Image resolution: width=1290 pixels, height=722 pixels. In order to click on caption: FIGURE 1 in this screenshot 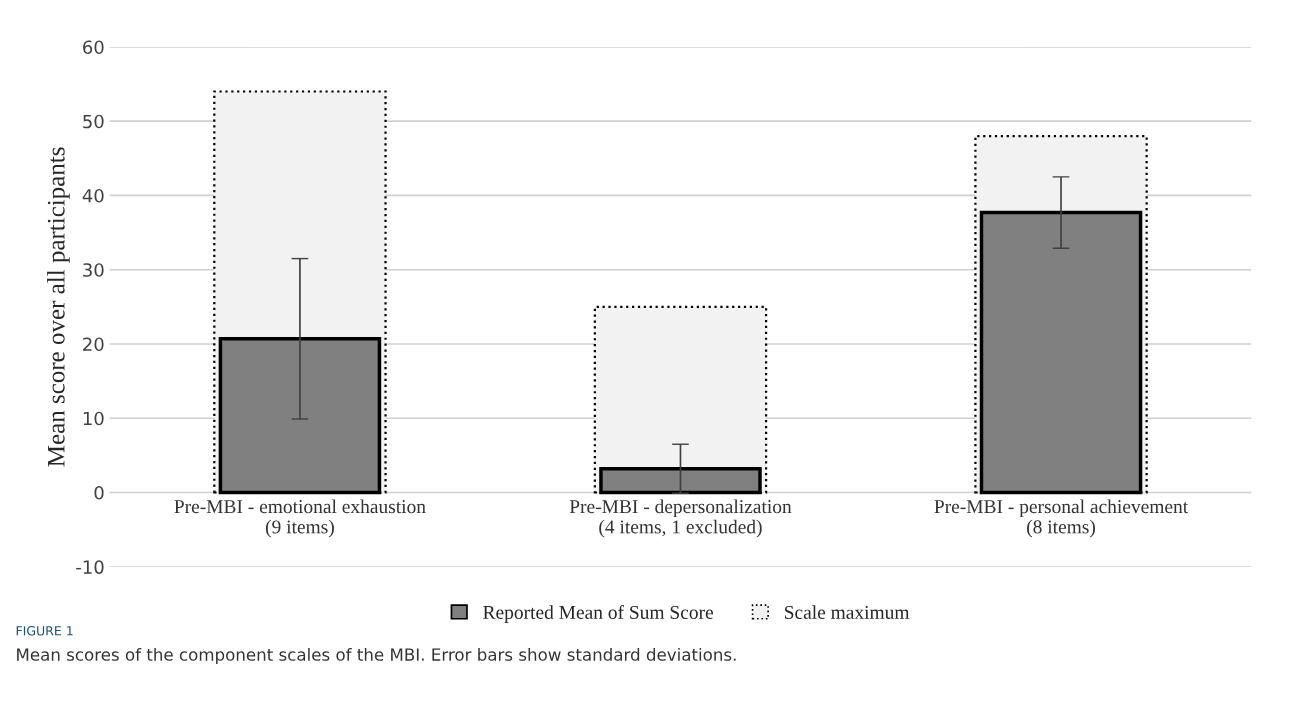, I will do `click(44, 631)`.